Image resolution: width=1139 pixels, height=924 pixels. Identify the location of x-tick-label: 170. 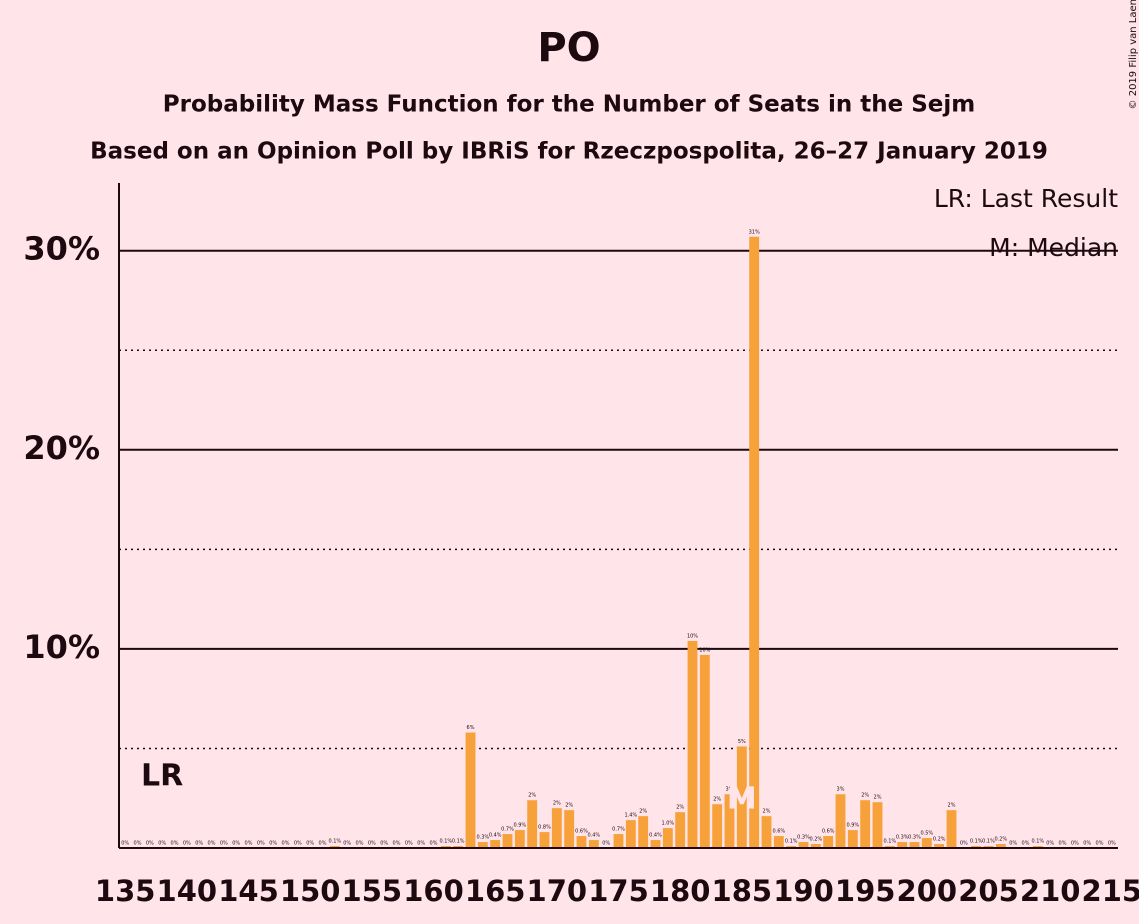
(557, 891).